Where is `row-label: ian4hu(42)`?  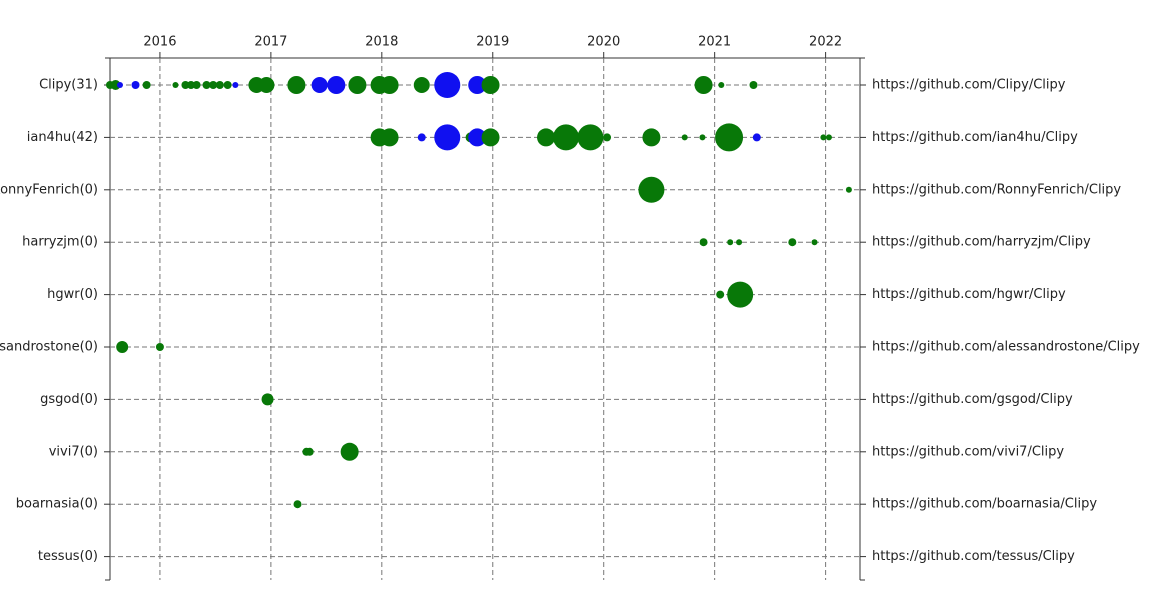
row-label: ian4hu(42) is located at coordinates (62, 137).